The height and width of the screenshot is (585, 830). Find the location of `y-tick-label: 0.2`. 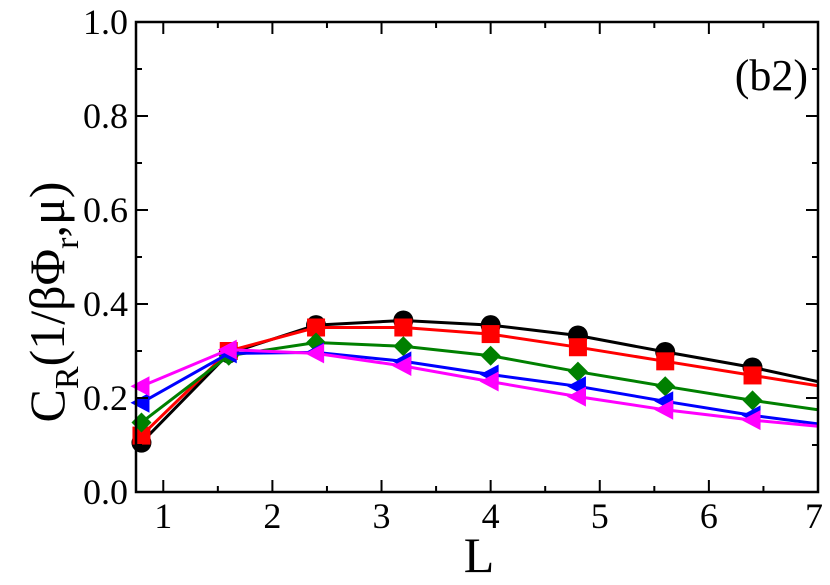

y-tick-label: 0.2 is located at coordinates (105, 398).